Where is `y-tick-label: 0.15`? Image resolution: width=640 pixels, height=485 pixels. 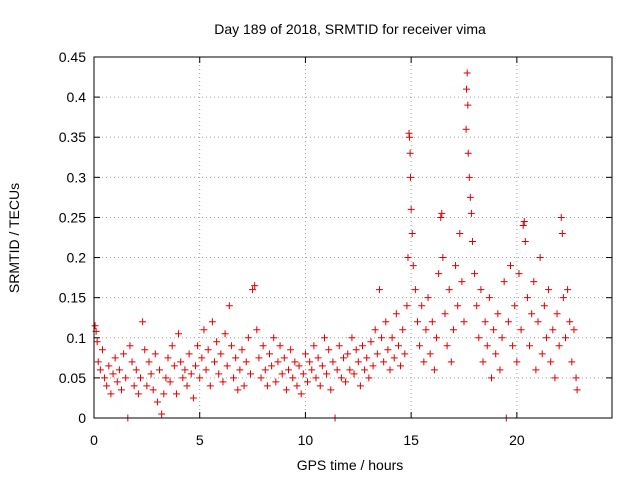 y-tick-label: 0.15 is located at coordinates (72, 298).